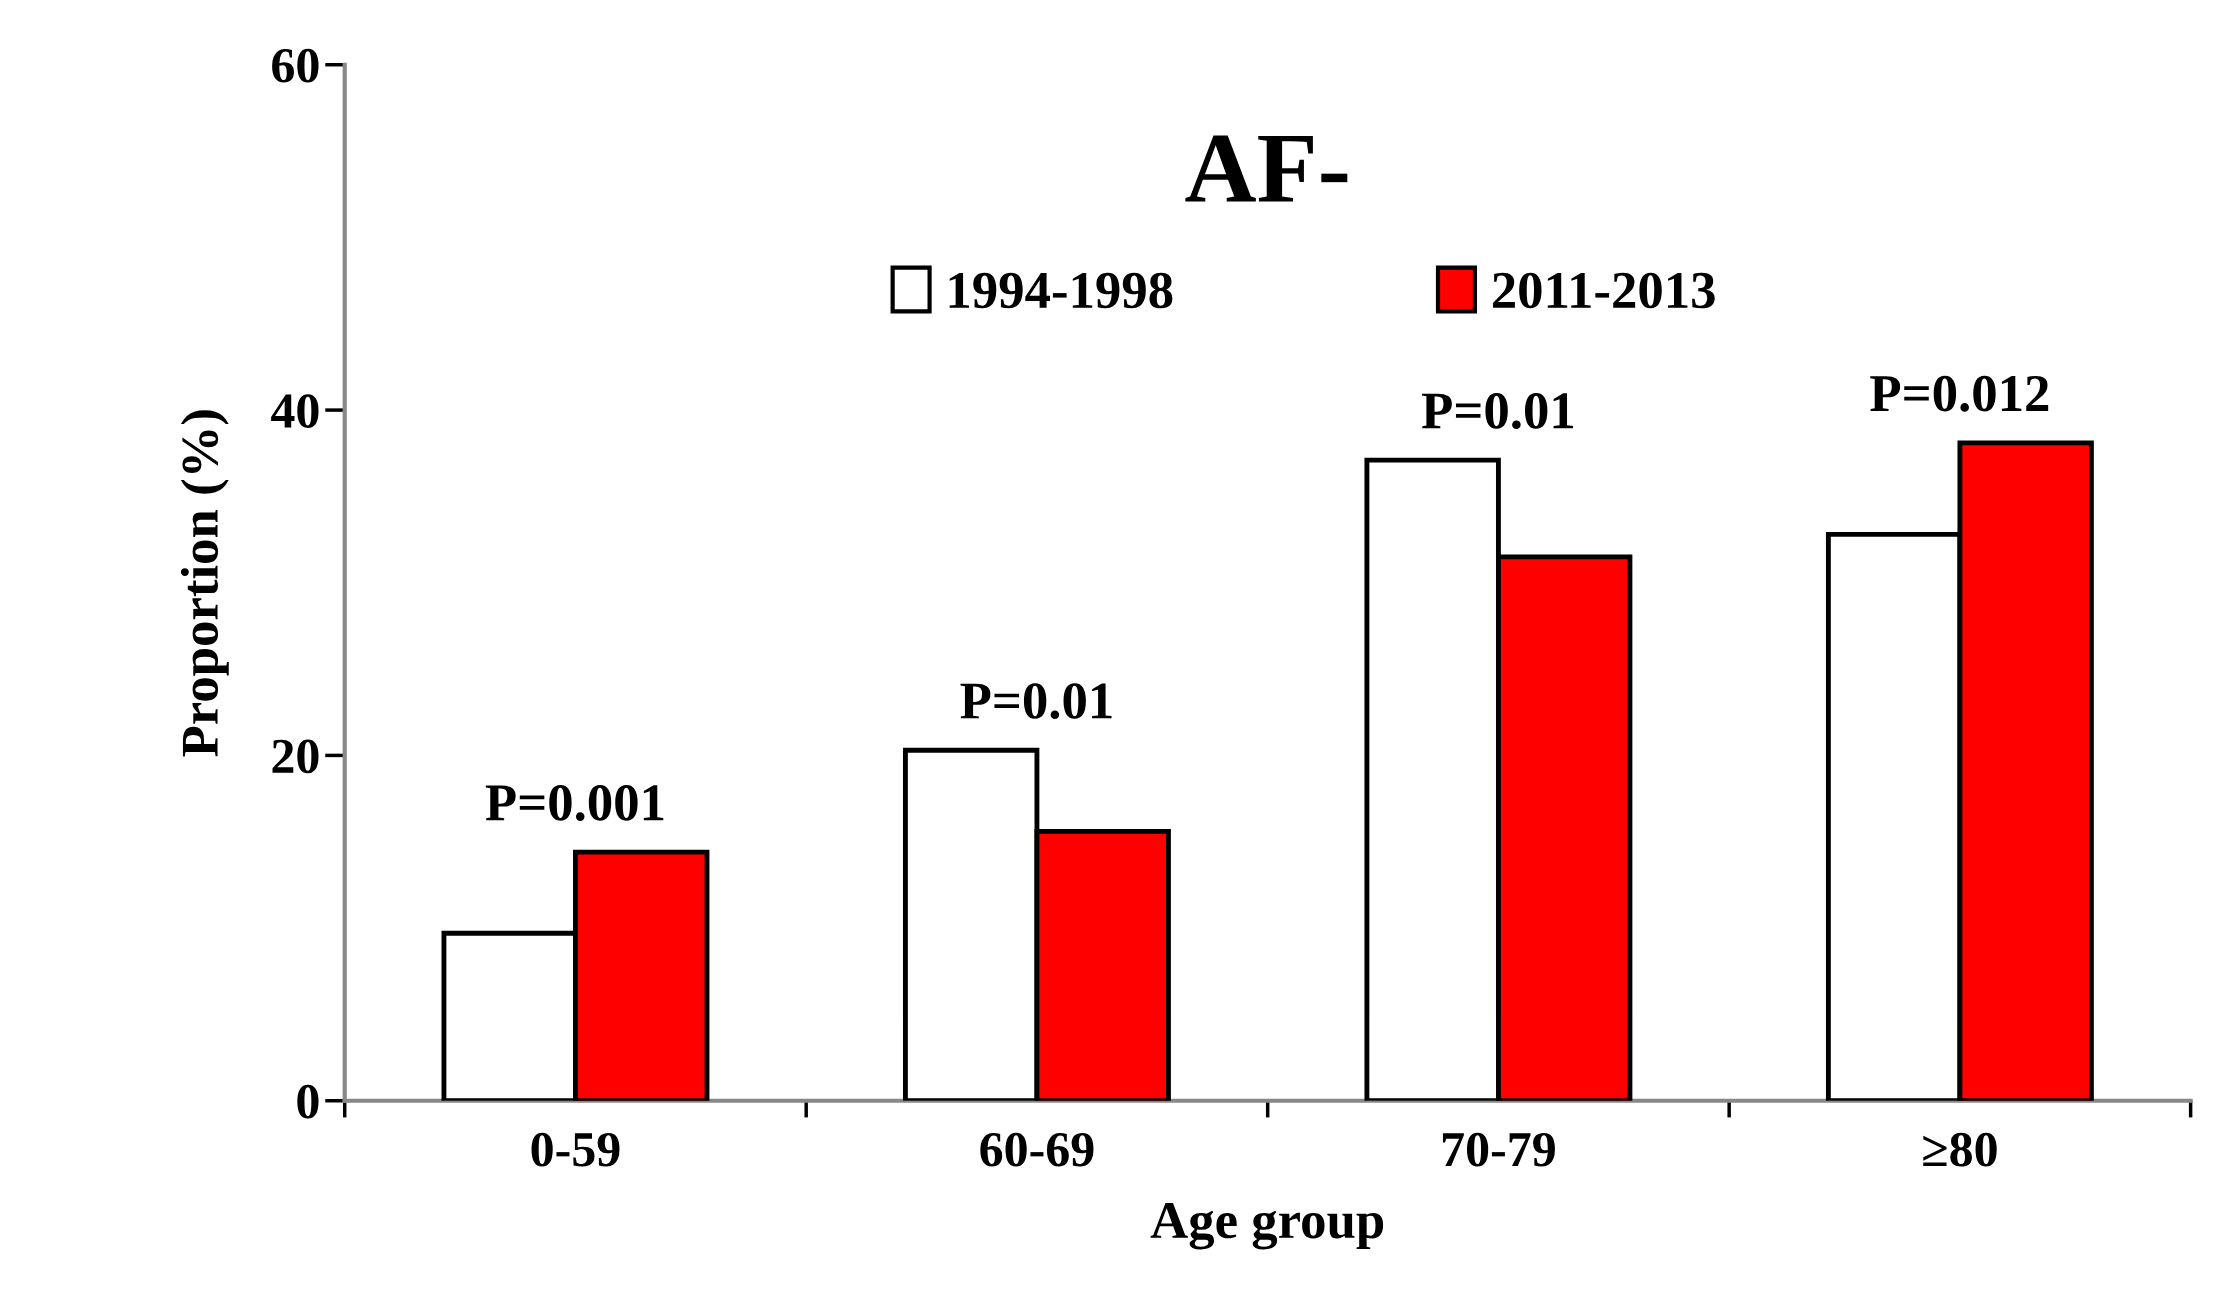 The height and width of the screenshot is (1295, 2224). Describe the element at coordinates (1960, 1149) in the screenshot. I see `x-tick-label: ≥80` at that location.